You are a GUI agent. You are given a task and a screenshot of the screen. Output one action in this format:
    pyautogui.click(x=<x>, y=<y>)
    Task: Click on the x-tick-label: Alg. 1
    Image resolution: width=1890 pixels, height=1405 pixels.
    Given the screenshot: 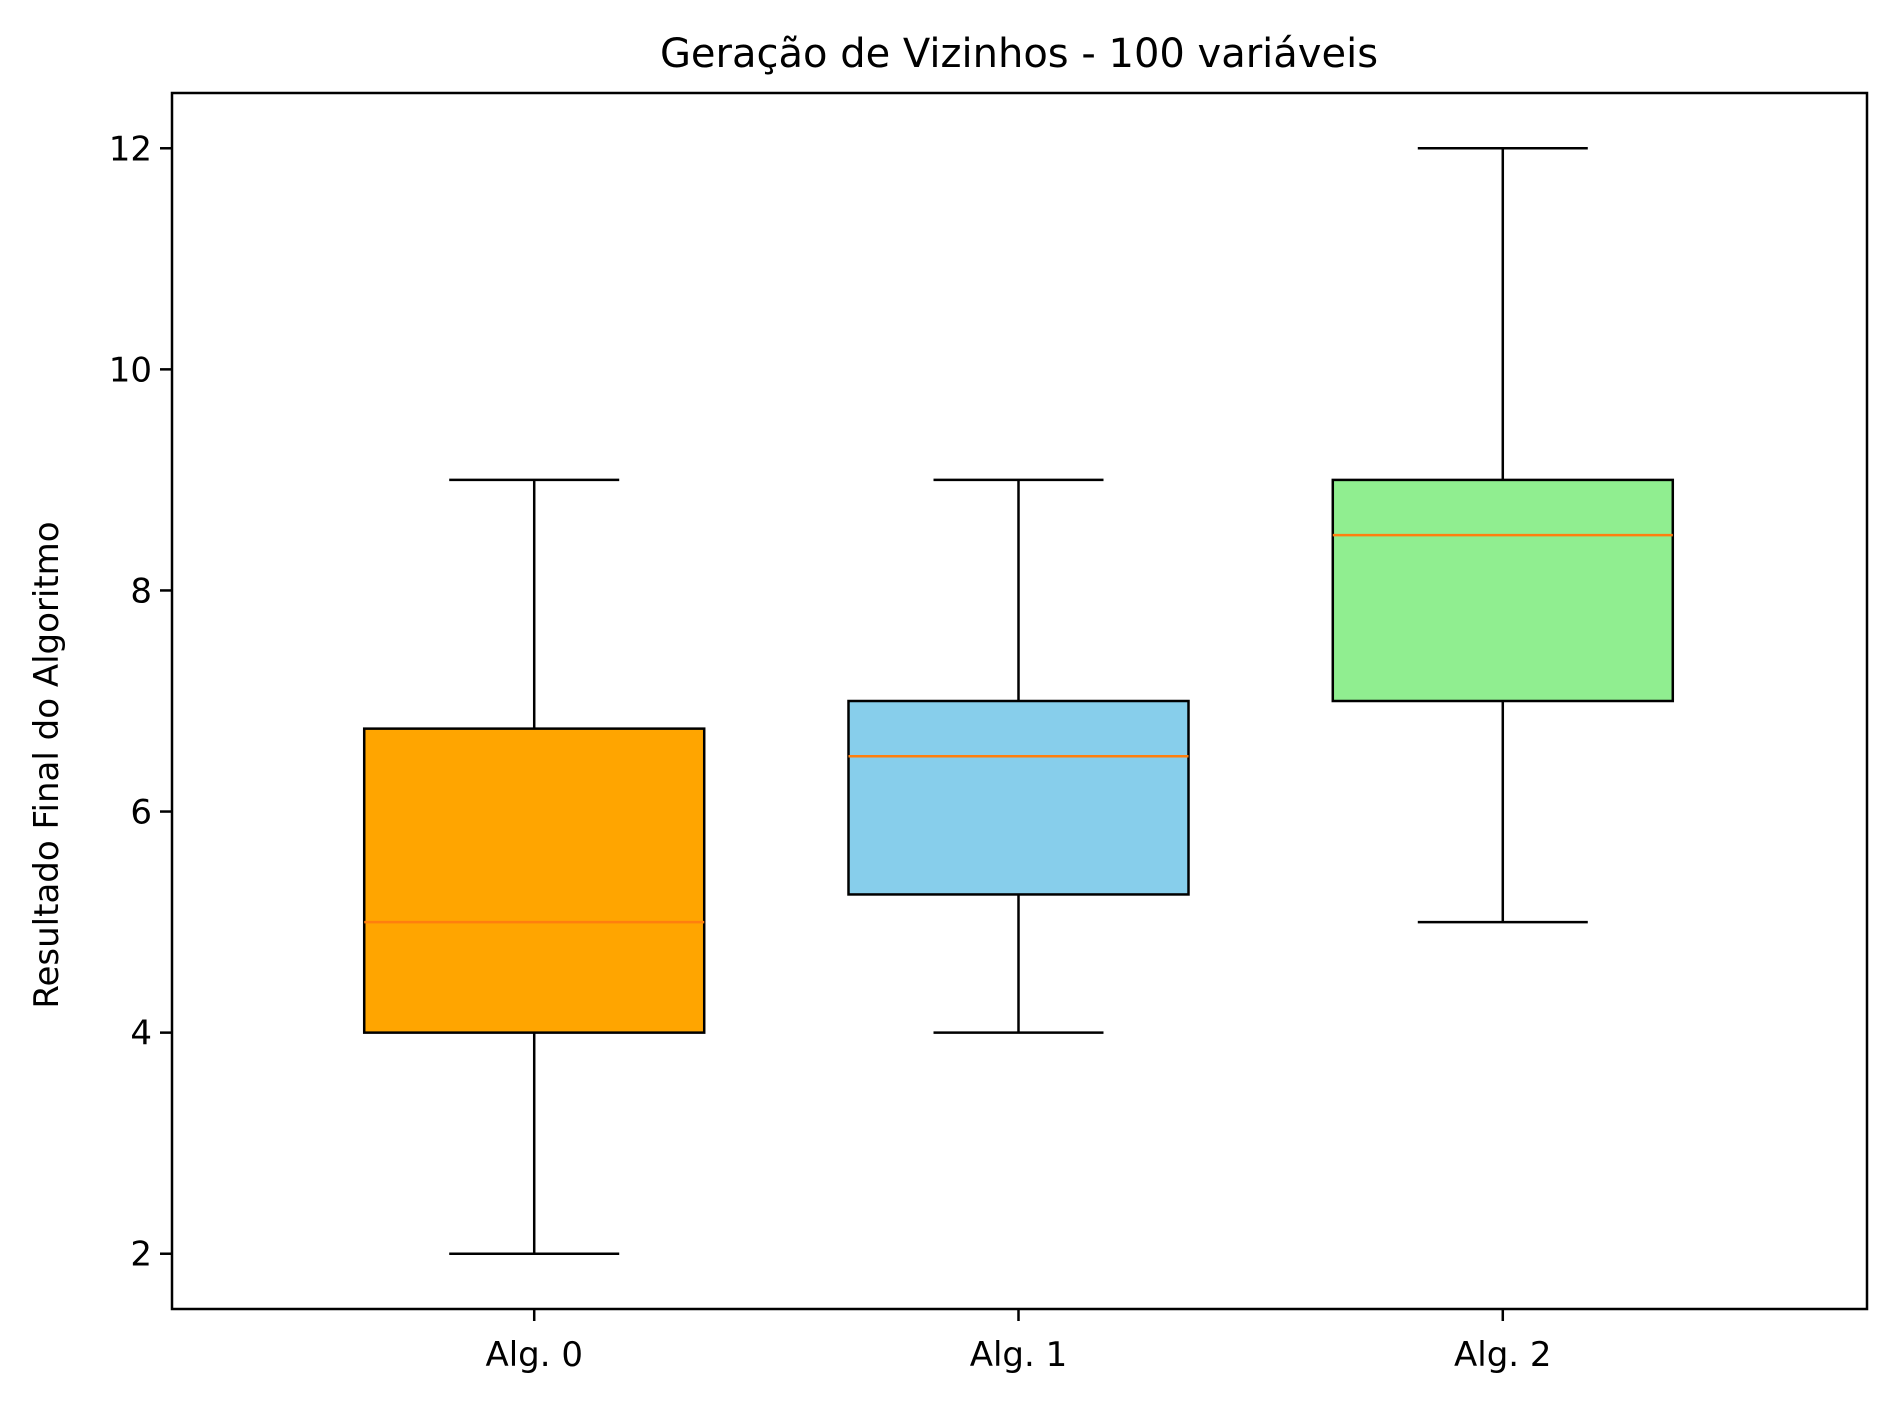 What is the action you would take?
    pyautogui.click(x=1019, y=1355)
    